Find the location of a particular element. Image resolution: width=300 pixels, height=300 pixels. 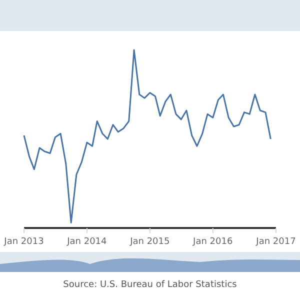

x-tick-label: Jan 2015 is located at coordinates (149, 242).